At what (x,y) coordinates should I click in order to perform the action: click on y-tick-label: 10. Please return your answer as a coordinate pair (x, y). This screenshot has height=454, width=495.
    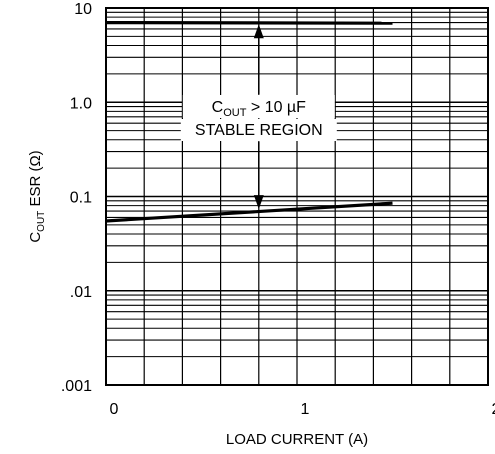
    Looking at the image, I should click on (83, 9).